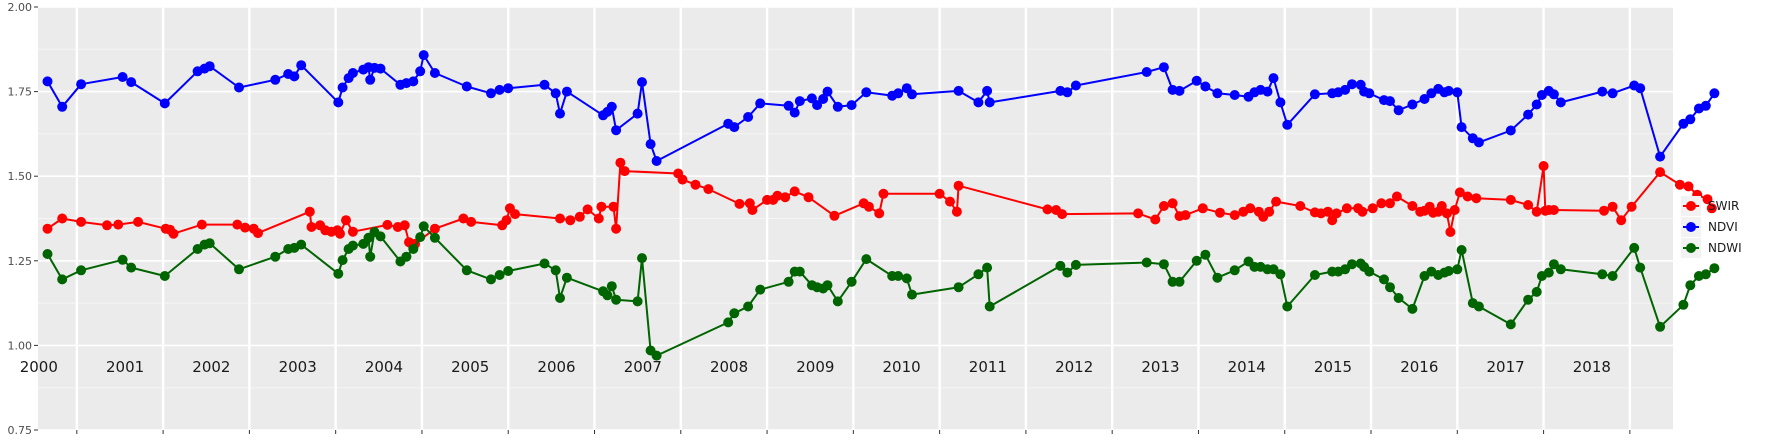  What do you see at coordinates (1723, 206) in the screenshot?
I see `legend-swir-label: SWIR` at bounding box center [1723, 206].